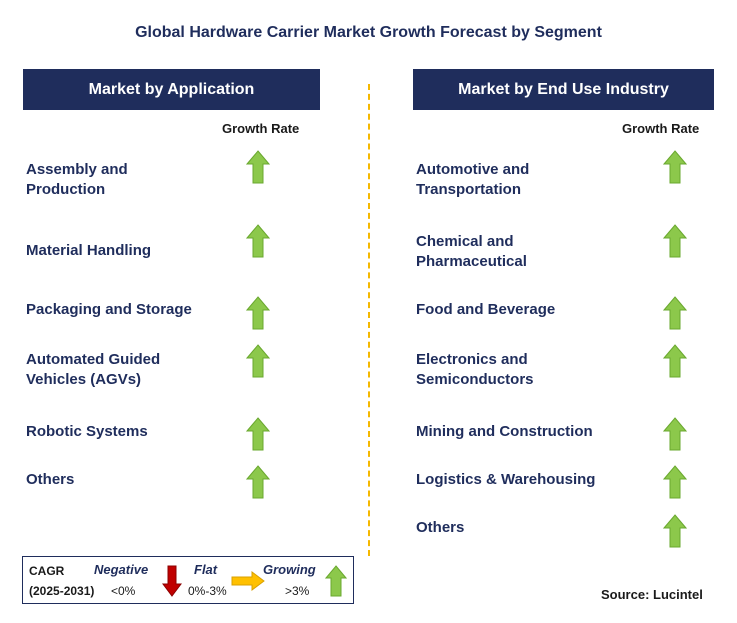 The image size is (737, 623). Describe the element at coordinates (172, 581) in the screenshot. I see `down-arrow-icon` at that location.